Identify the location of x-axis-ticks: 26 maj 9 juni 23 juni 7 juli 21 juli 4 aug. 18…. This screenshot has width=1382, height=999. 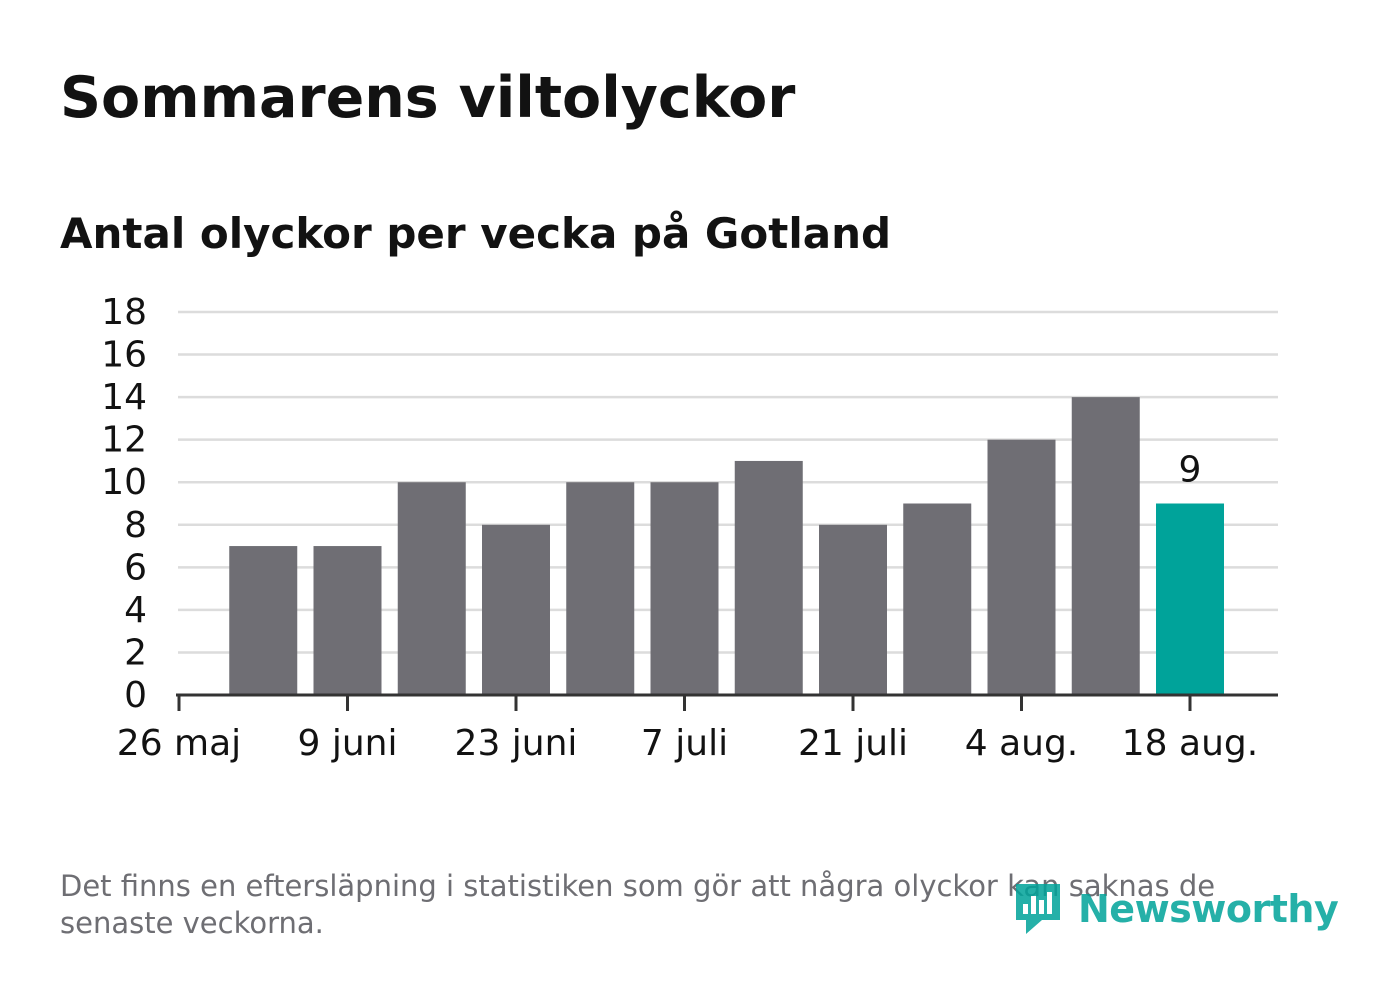
(687, 729).